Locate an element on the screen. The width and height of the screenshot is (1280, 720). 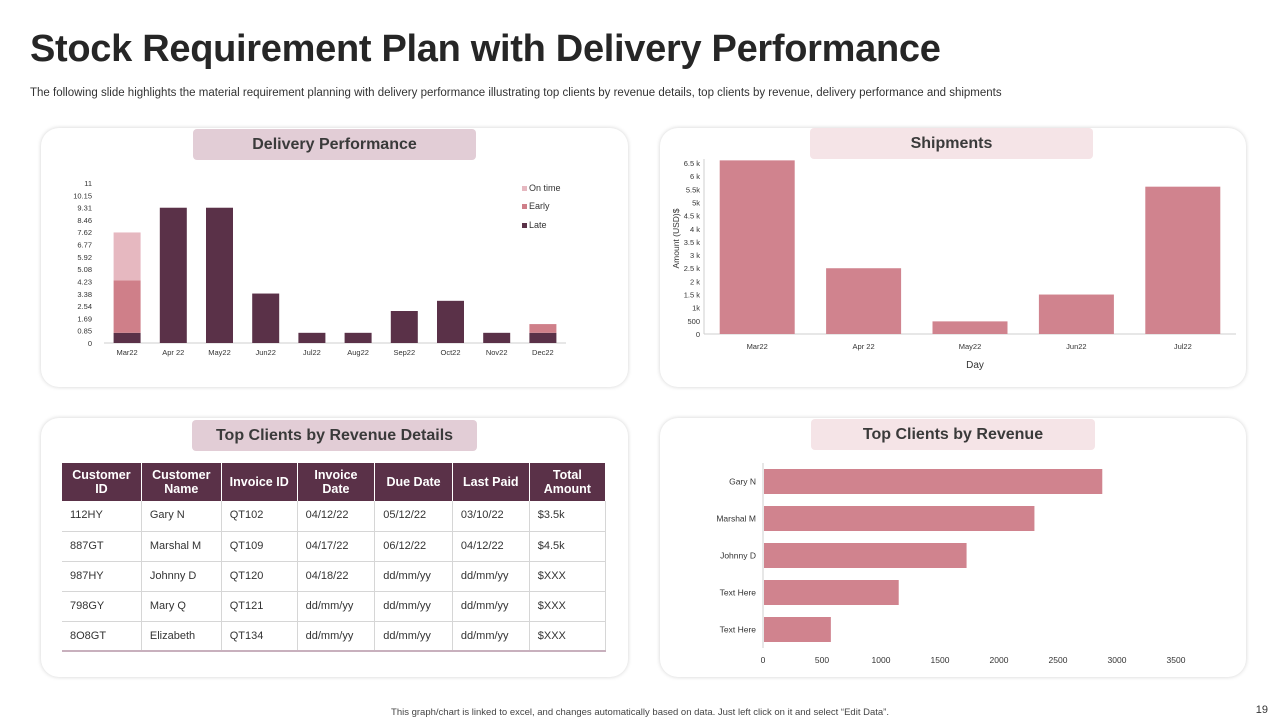
table-header-cell: Customer ID is located at coordinates (102, 482).